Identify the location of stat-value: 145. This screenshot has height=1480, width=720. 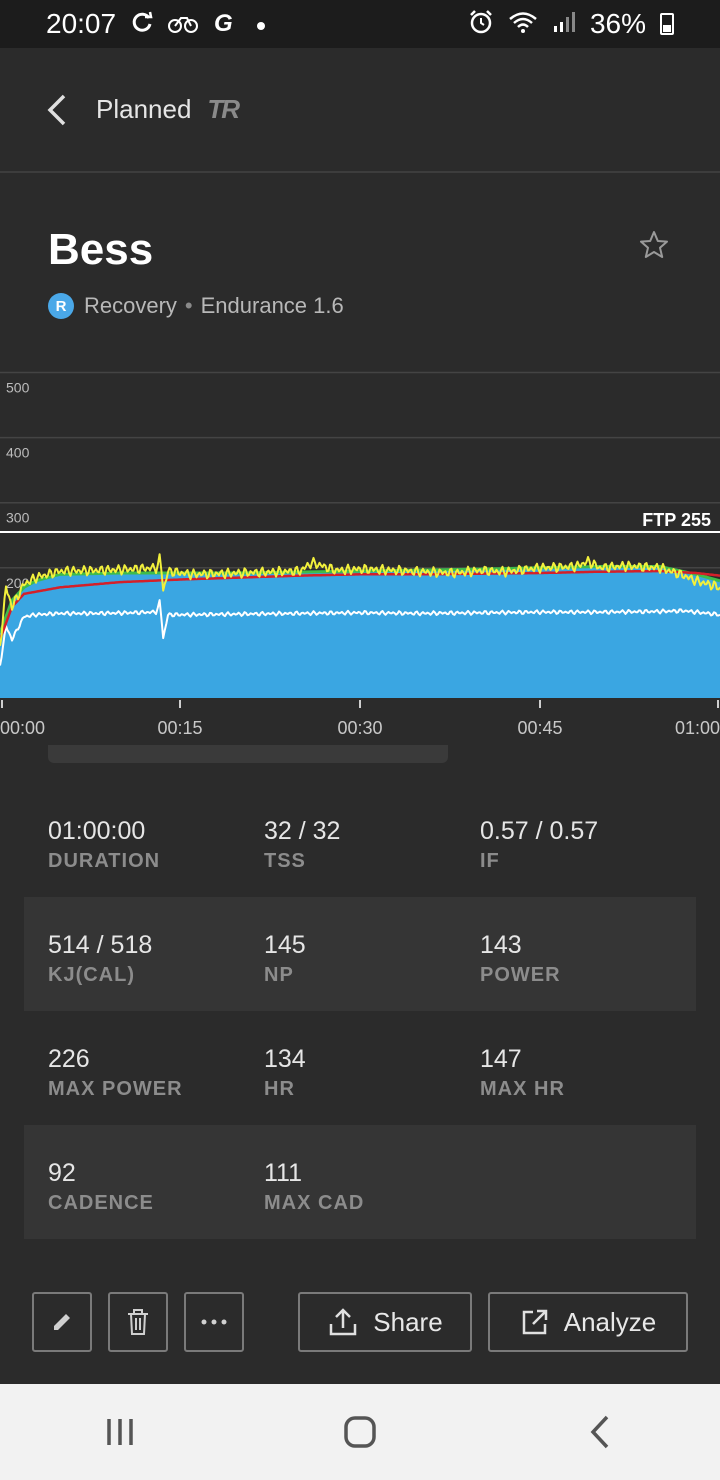
(285, 945).